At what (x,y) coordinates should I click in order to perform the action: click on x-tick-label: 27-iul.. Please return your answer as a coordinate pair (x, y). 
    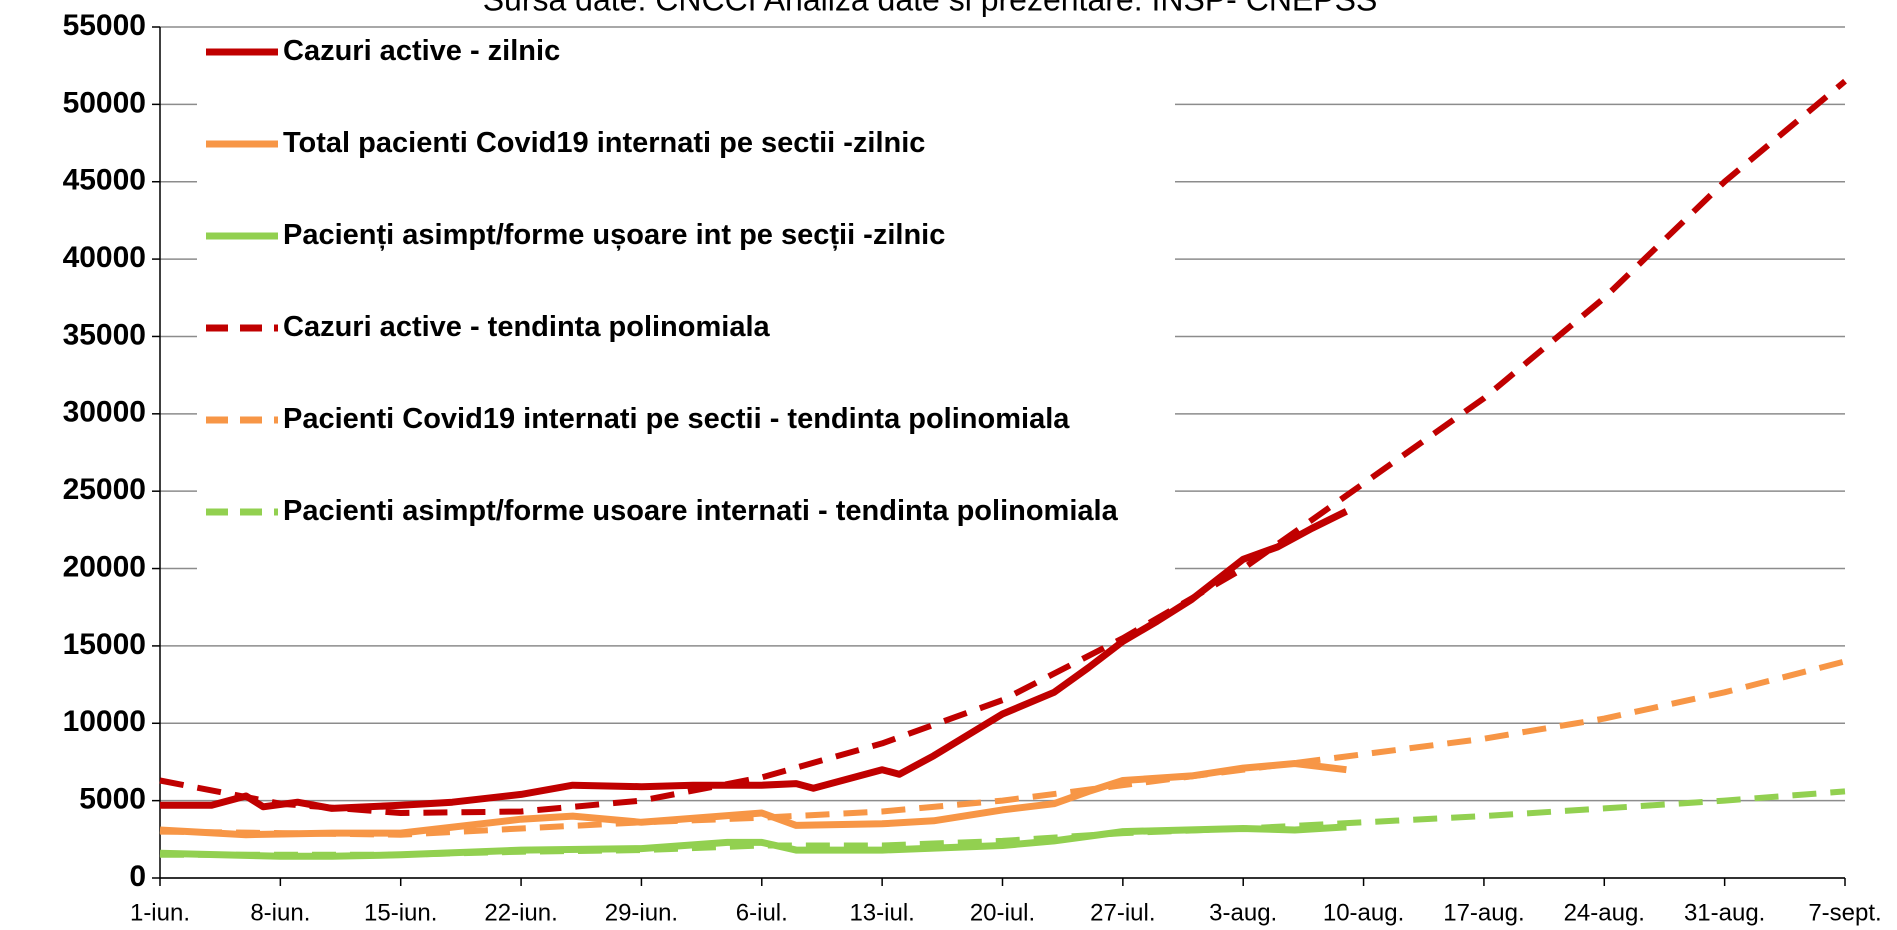
    Looking at the image, I should click on (1122, 912).